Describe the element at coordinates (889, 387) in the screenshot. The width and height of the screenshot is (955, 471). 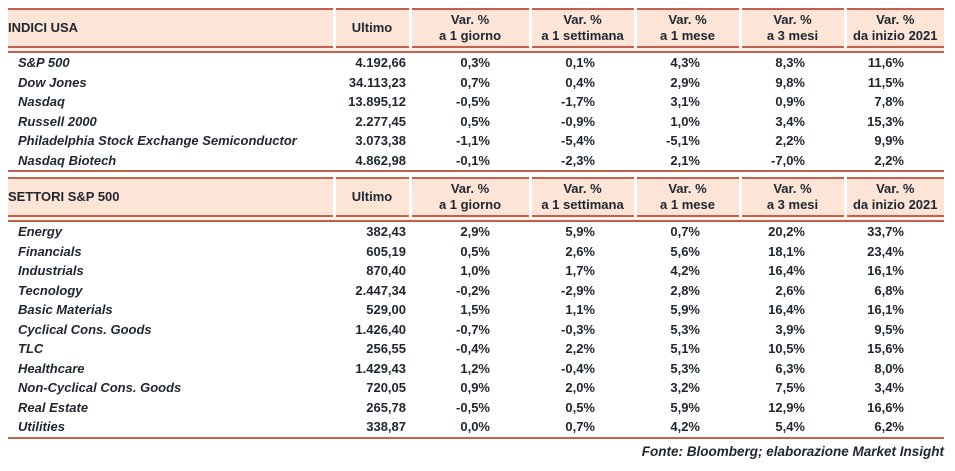
I see `var-pct-value: 3,4%` at that location.